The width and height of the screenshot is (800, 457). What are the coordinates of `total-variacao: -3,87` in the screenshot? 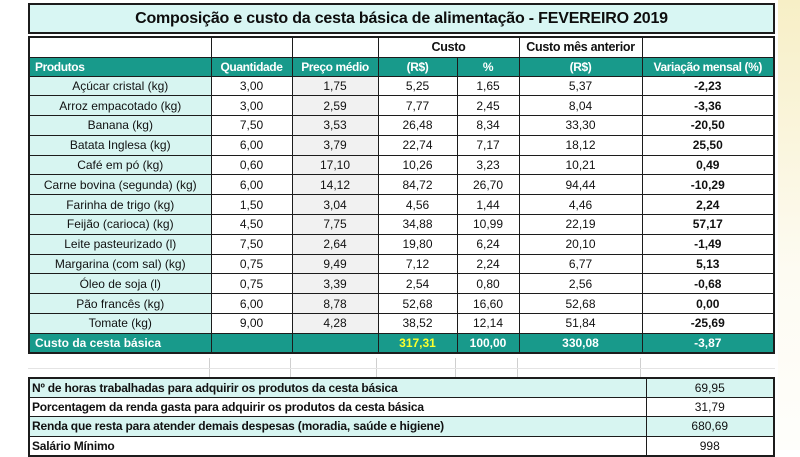 It's located at (708, 343).